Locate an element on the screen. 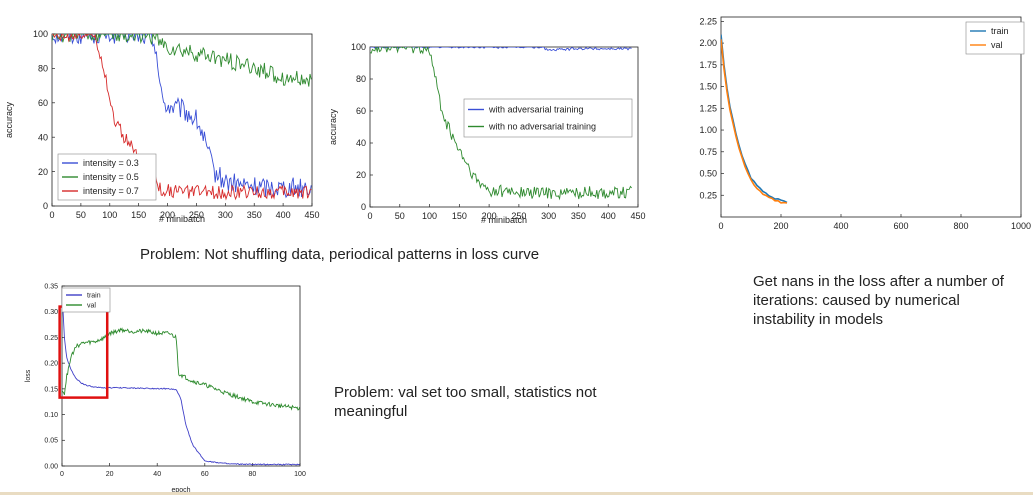 The height and width of the screenshot is (500, 1033). y-tick-label: 0.00 is located at coordinates (51, 466).